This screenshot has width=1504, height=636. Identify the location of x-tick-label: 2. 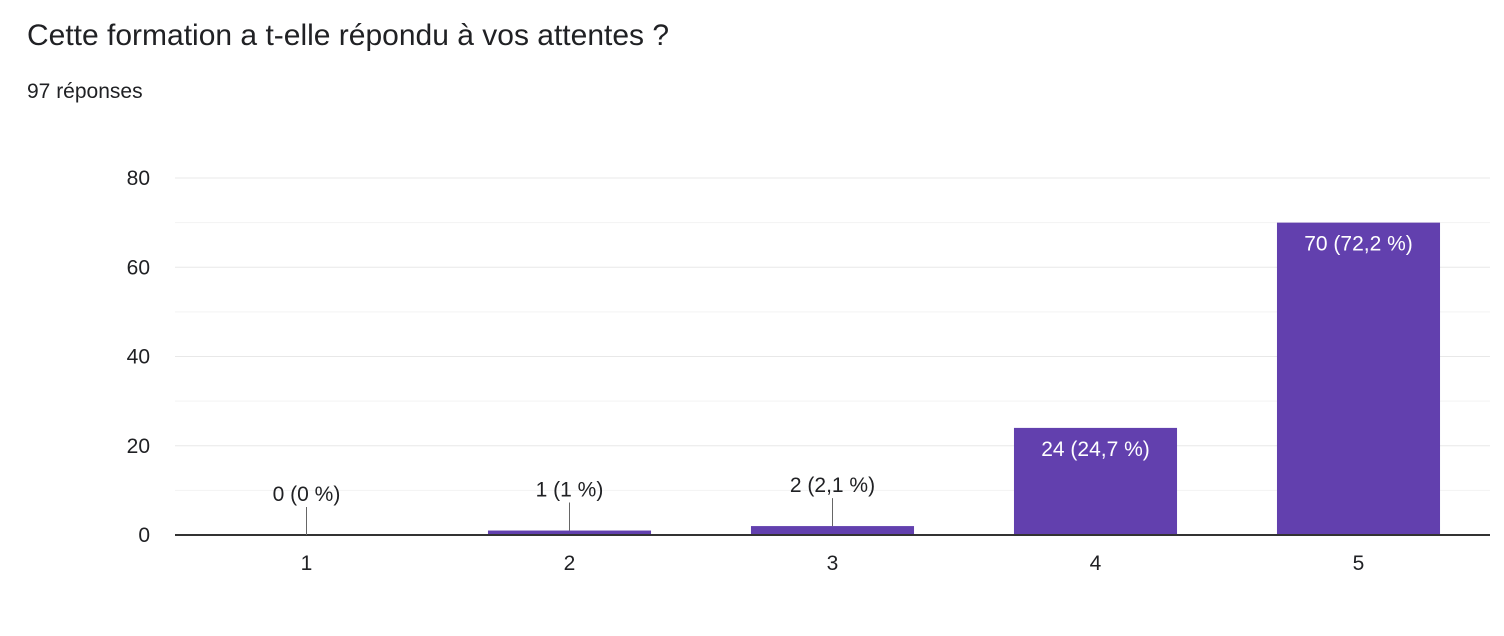
(570, 563).